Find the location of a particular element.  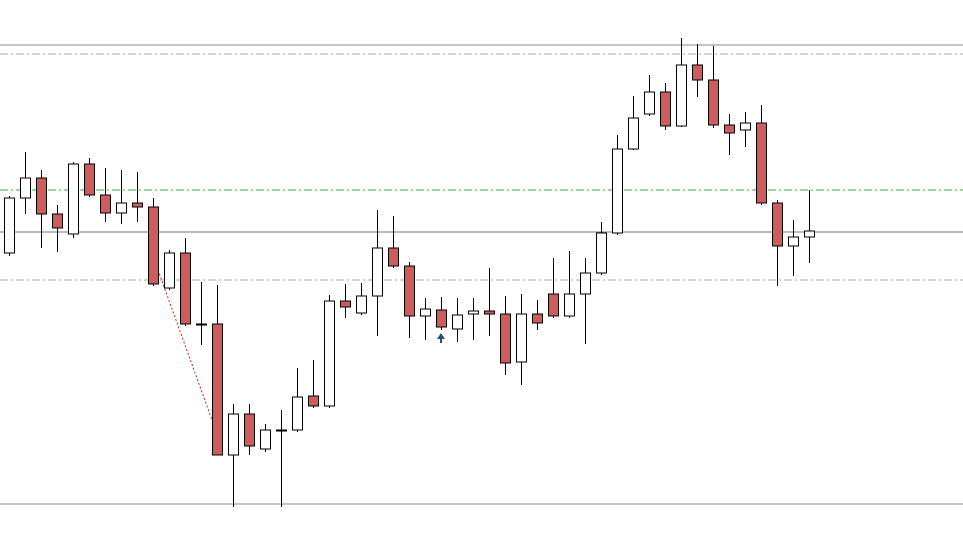

trend-line is located at coordinates (185, 345).